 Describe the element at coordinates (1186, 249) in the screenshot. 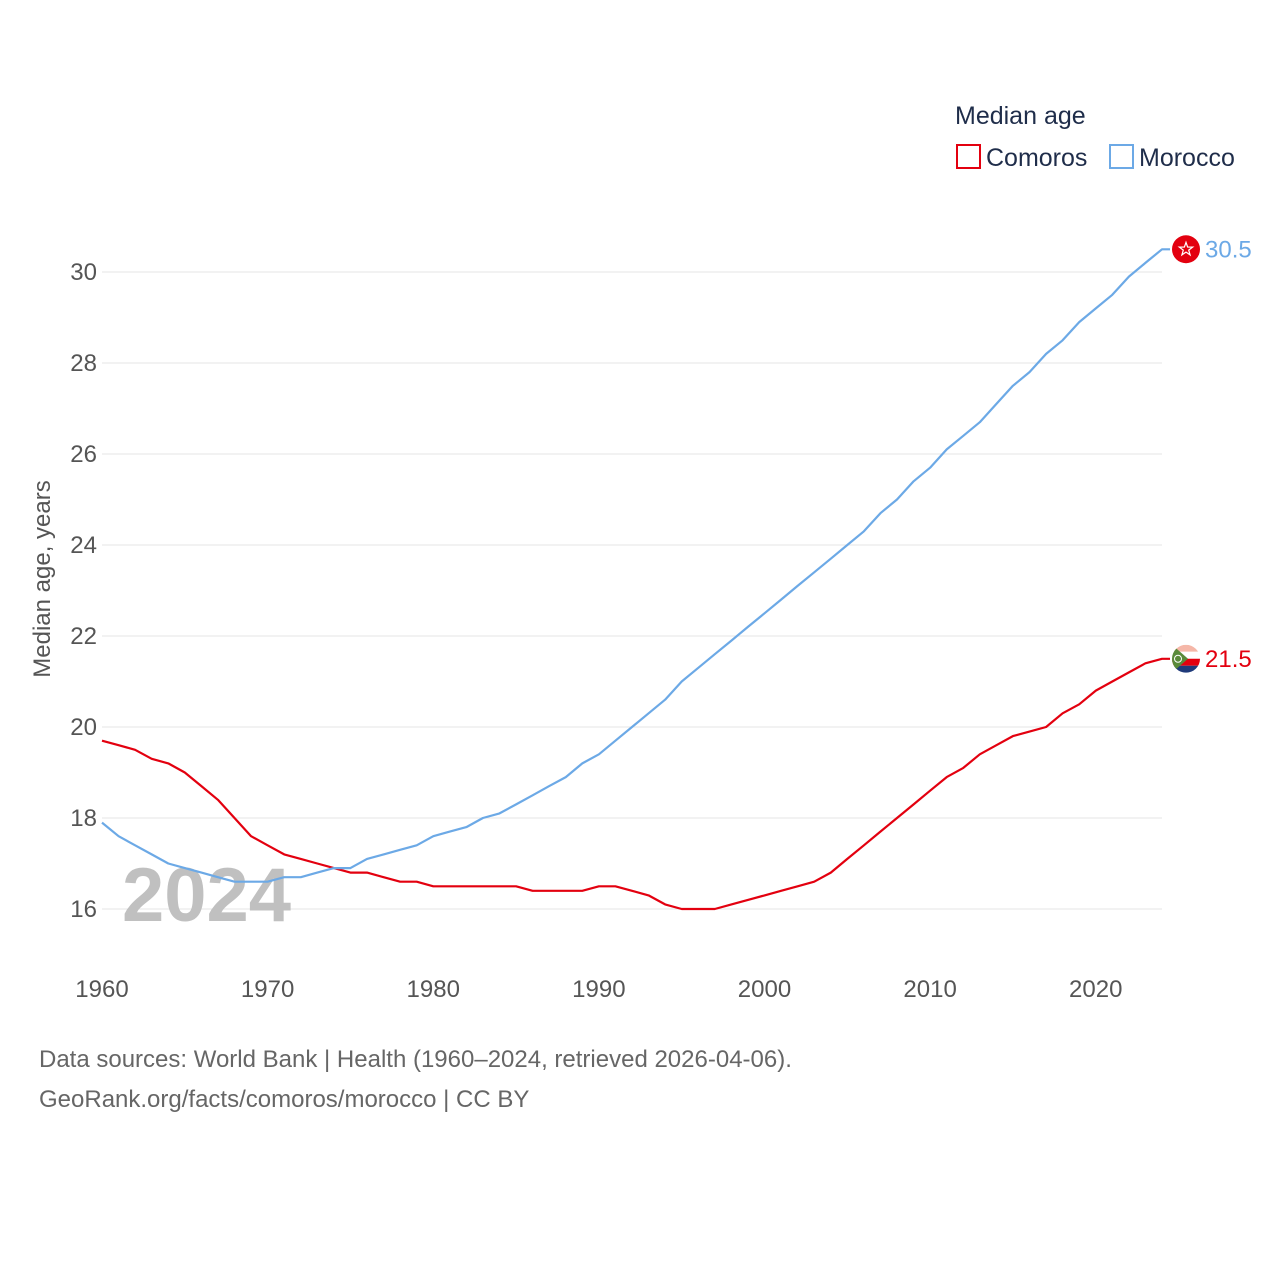

I see `morocco-flag-icon` at that location.